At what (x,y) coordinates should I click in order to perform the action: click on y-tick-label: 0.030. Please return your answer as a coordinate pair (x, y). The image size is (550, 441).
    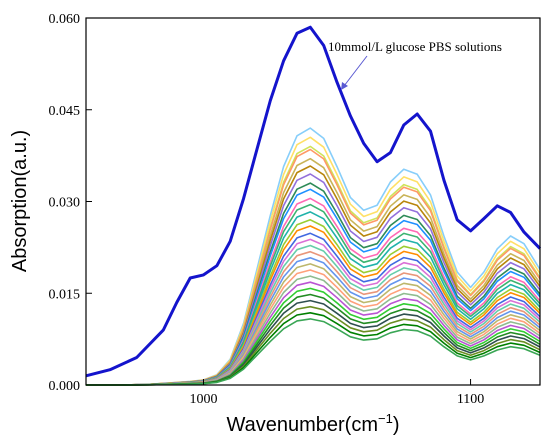
    Looking at the image, I should click on (65, 203).